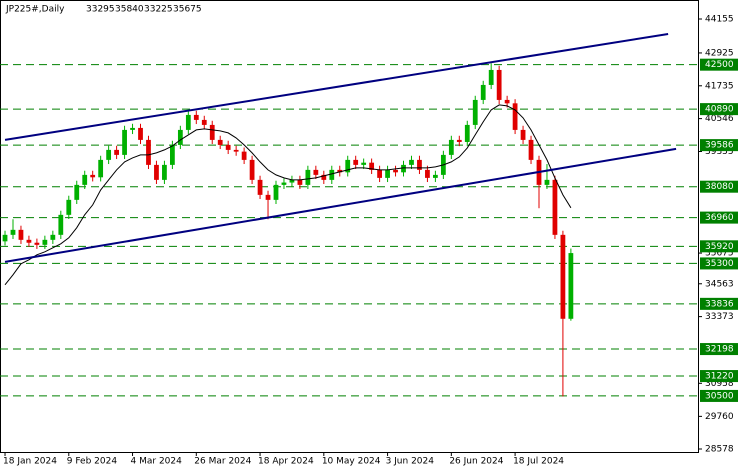  What do you see at coordinates (719, 284) in the screenshot?
I see `y-tick-label: 34563` at bounding box center [719, 284].